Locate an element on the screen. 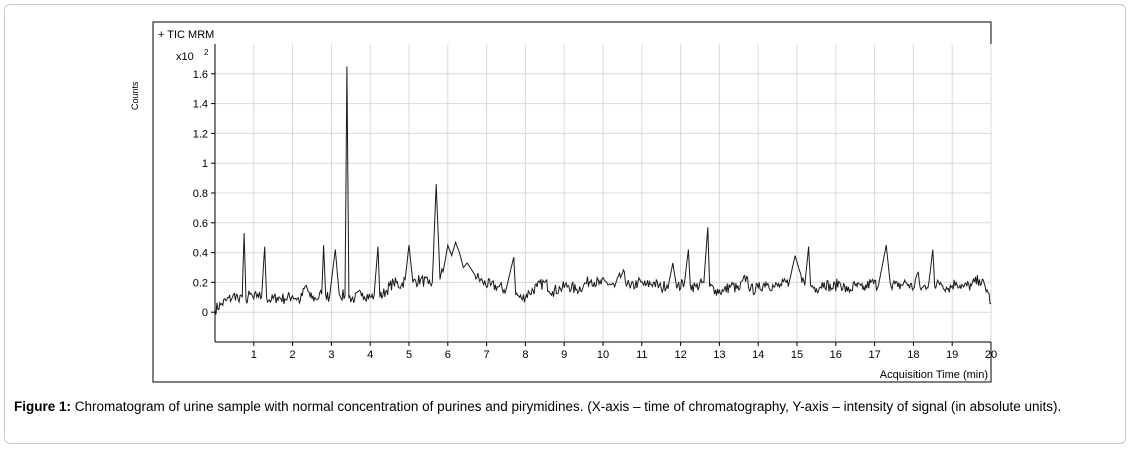 The width and height of the screenshot is (1132, 450). x-tick-label: 20 is located at coordinates (991, 355).